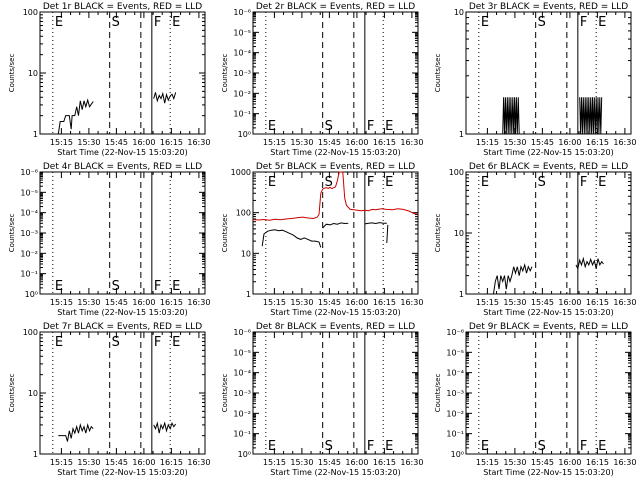 This screenshot has height=480, width=640. I want to click on series-lld-line, so click(335, 196).